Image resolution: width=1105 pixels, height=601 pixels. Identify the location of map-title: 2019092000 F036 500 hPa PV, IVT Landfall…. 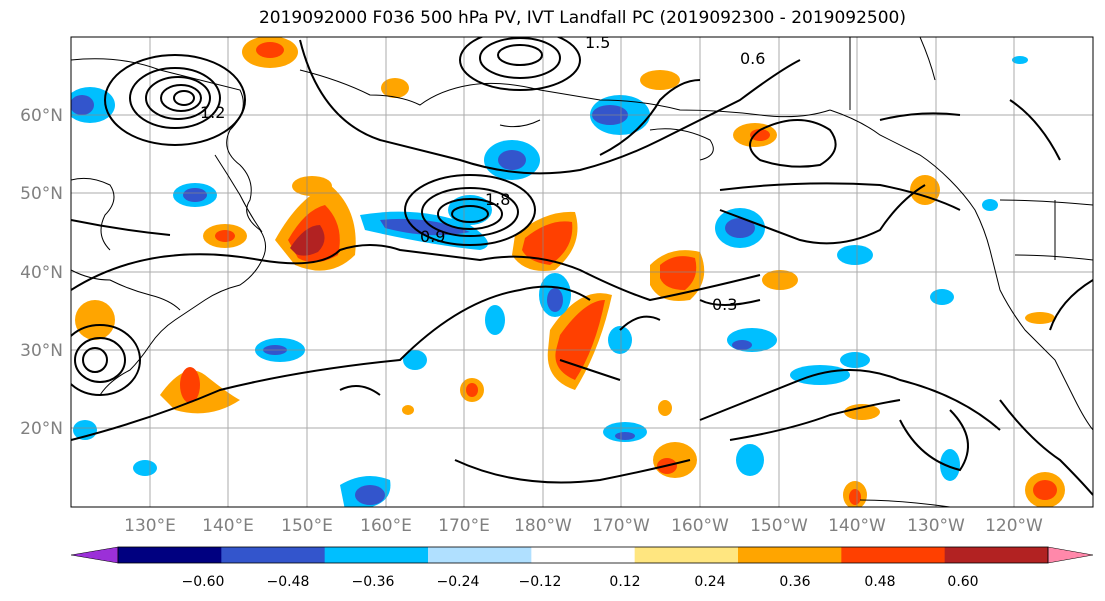
(582, 18).